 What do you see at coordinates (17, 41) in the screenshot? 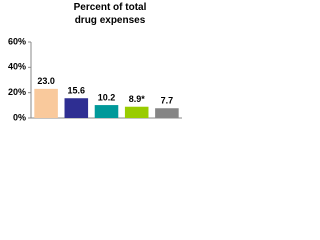
I see `y-tick-label: 60%` at bounding box center [17, 41].